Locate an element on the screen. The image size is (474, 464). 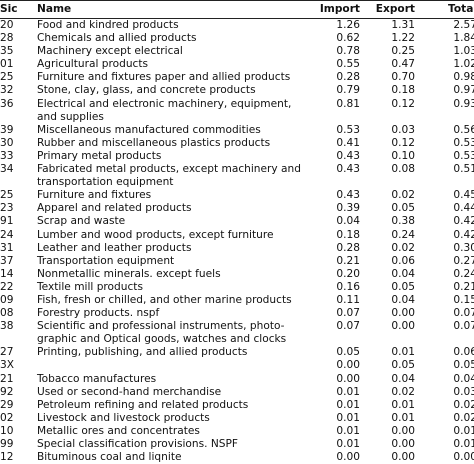
value-cell: 0.55 is located at coordinates (348, 64).